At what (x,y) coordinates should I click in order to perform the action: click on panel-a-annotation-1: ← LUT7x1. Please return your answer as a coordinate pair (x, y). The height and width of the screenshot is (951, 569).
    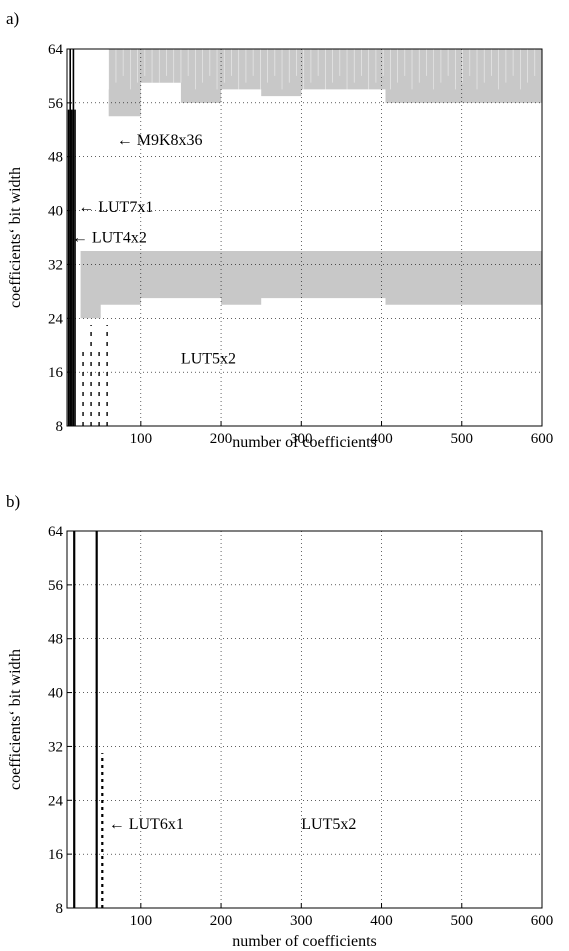
    Looking at the image, I should click on (115, 207).